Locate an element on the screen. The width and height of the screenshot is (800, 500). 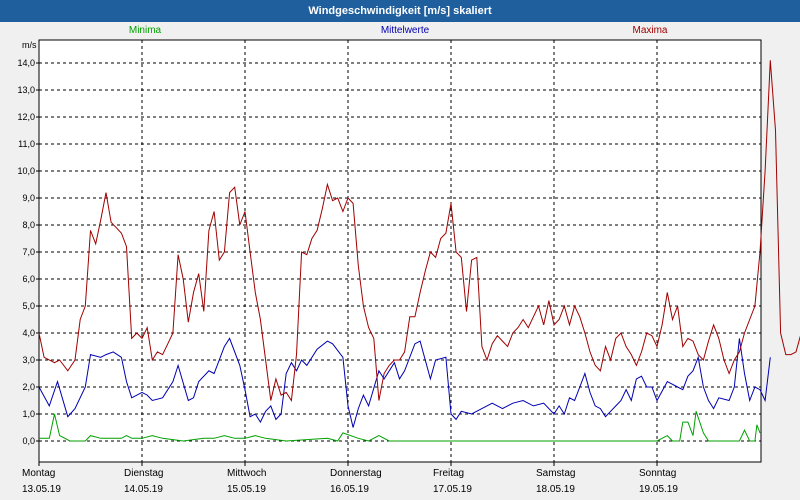
y-tick-label-12: 12,0 is located at coordinates (26, 117).